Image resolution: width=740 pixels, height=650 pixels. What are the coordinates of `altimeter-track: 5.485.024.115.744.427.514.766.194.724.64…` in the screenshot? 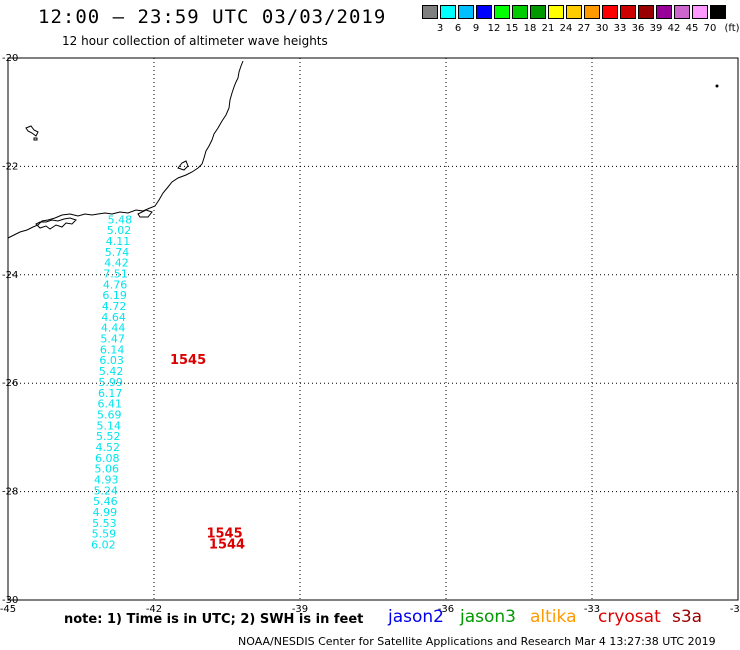 It's located at (111, 382).